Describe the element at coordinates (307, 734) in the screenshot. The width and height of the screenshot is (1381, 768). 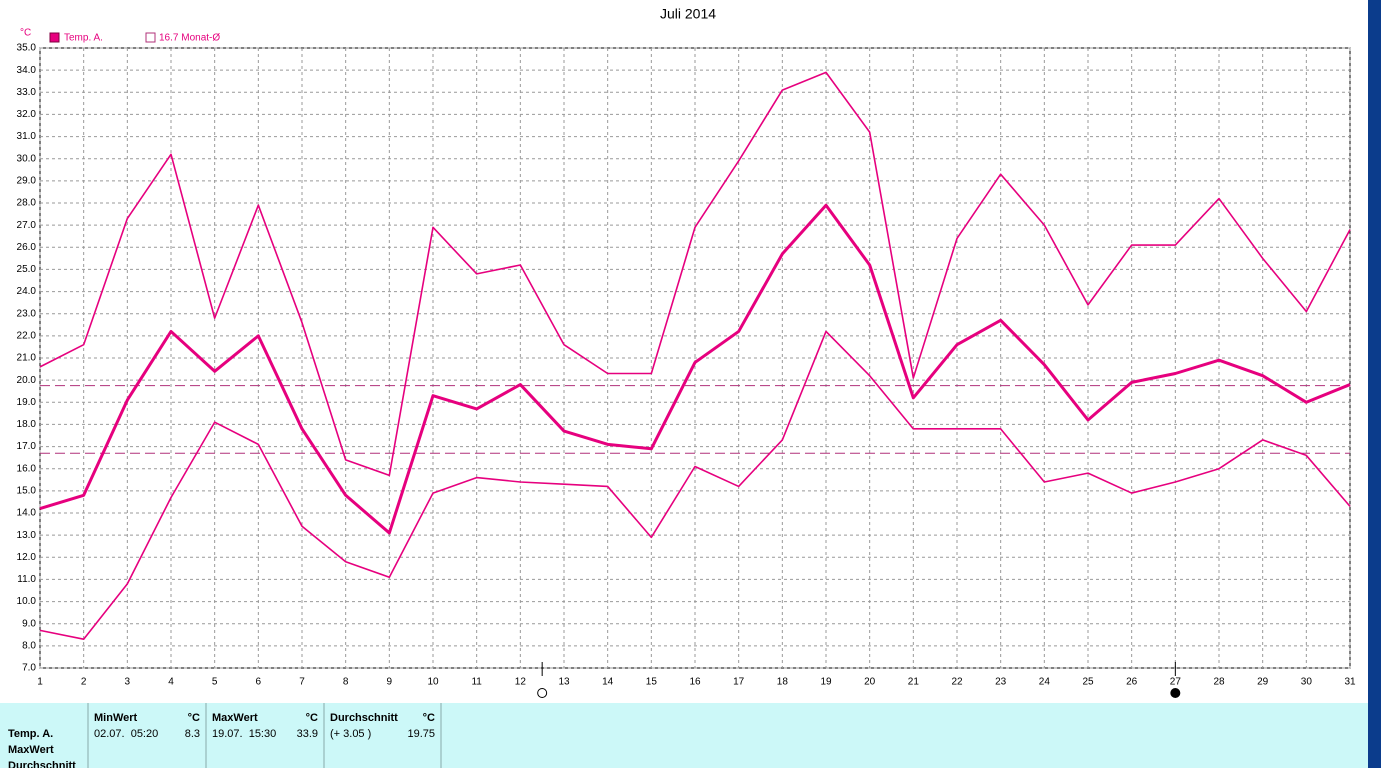
I see `cell-value: 33.9` at that location.